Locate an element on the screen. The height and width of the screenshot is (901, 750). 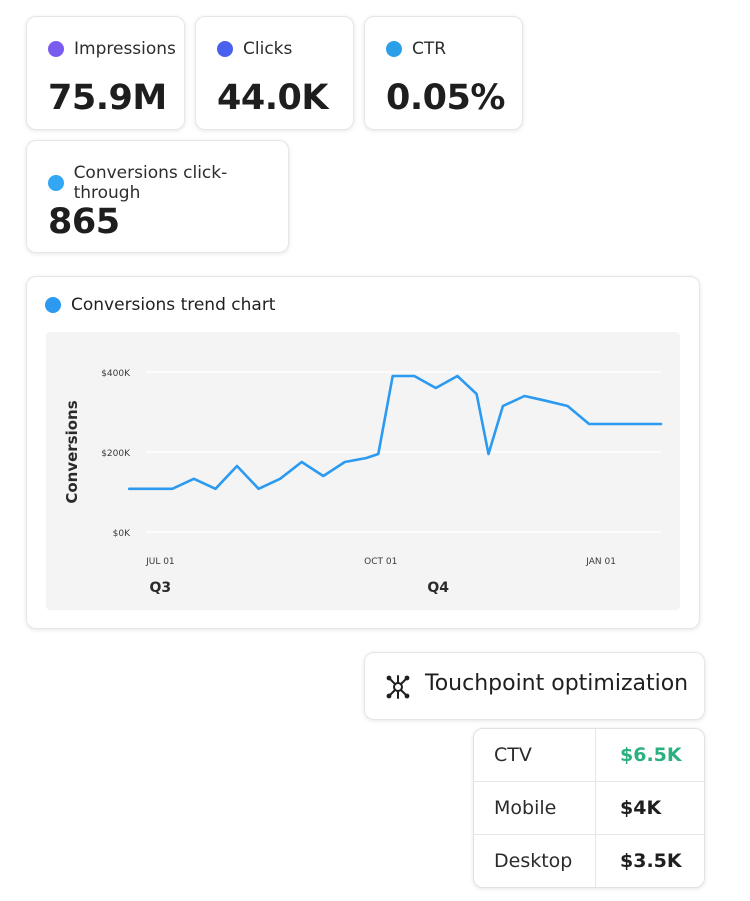
metric-value: 865 is located at coordinates (84, 222).